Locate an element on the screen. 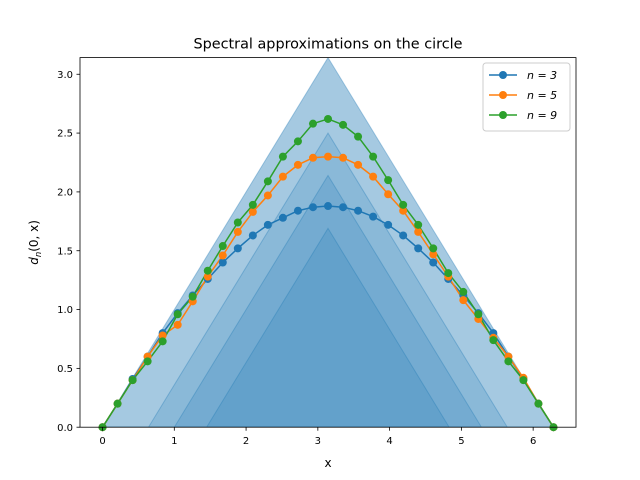 The height and width of the screenshot is (480, 640). y-tick-label: 0.5 is located at coordinates (65, 369).